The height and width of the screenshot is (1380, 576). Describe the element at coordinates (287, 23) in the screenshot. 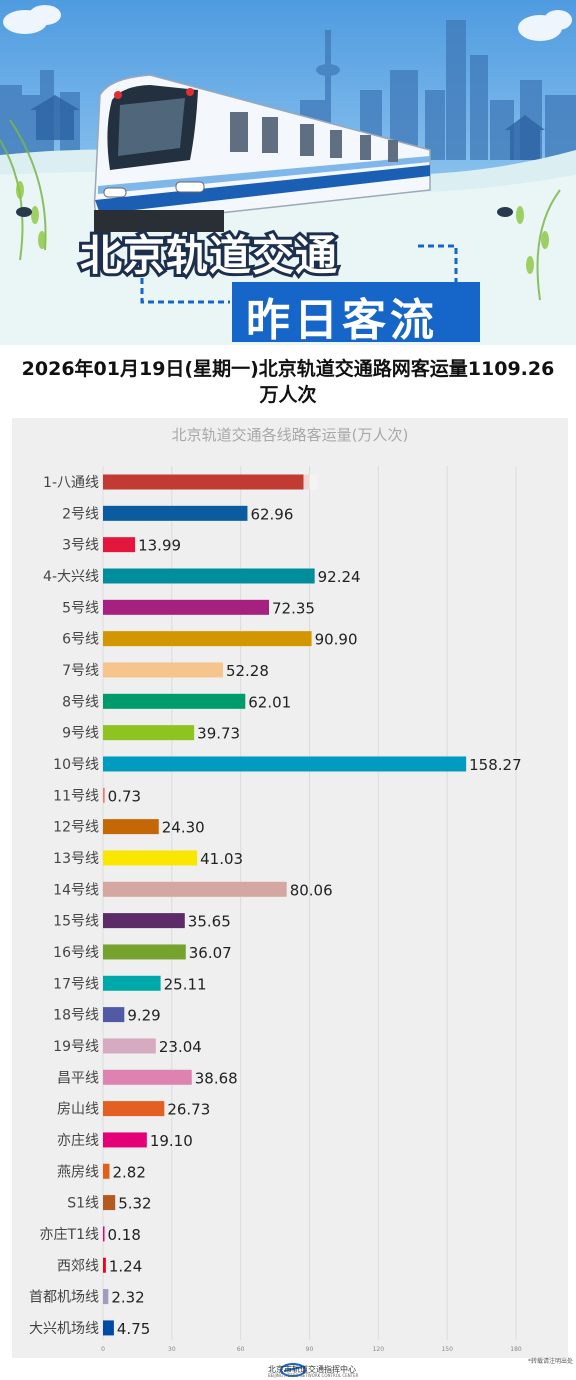

I see `cloud-icon` at that location.